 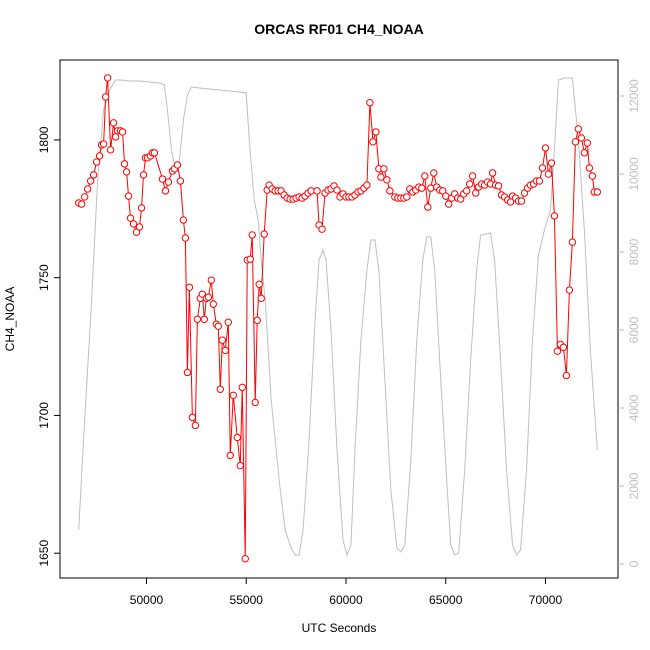 I want to click on x-tick-label: 70000, so click(x=546, y=600).